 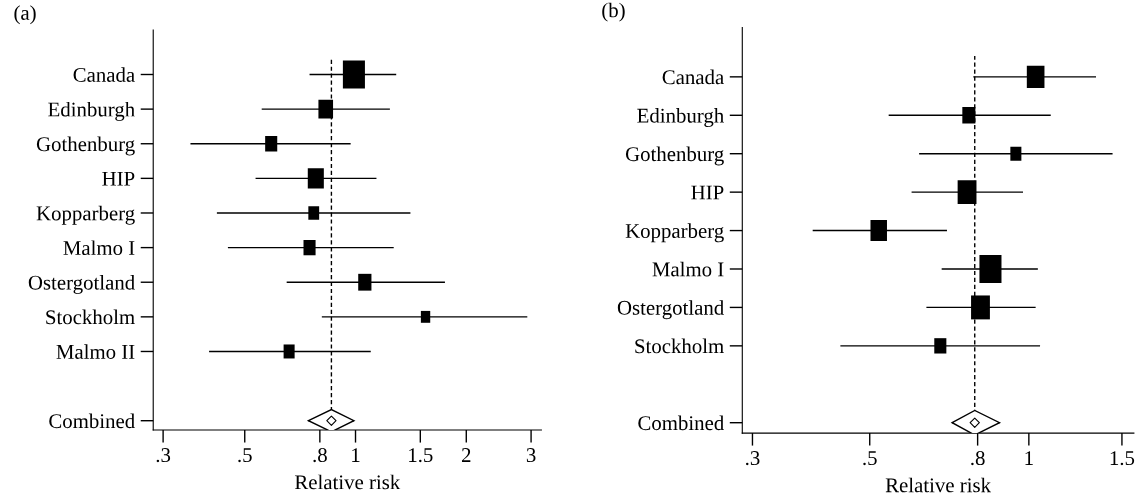 I want to click on chart-title: (b), so click(x=613, y=12).